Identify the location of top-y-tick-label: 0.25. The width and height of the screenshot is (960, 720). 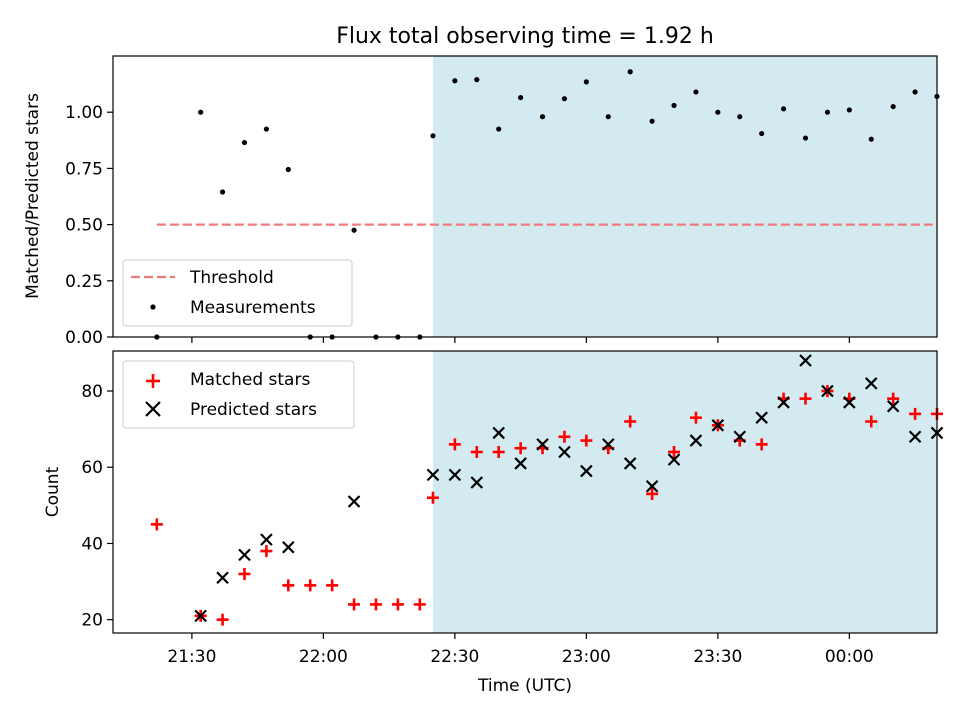
(84, 282).